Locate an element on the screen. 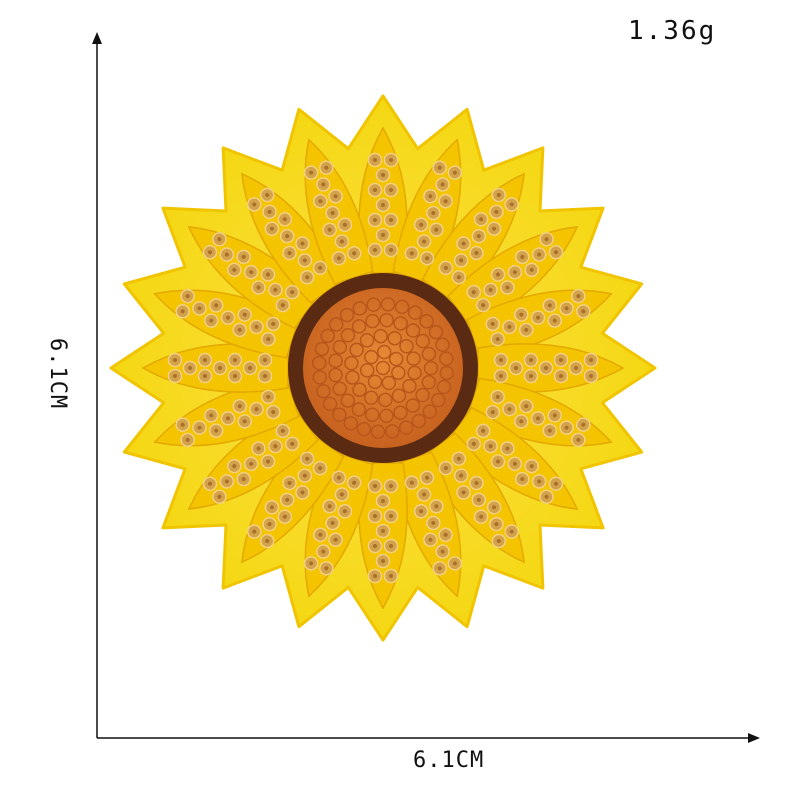  flower-center is located at coordinates (383, 368).